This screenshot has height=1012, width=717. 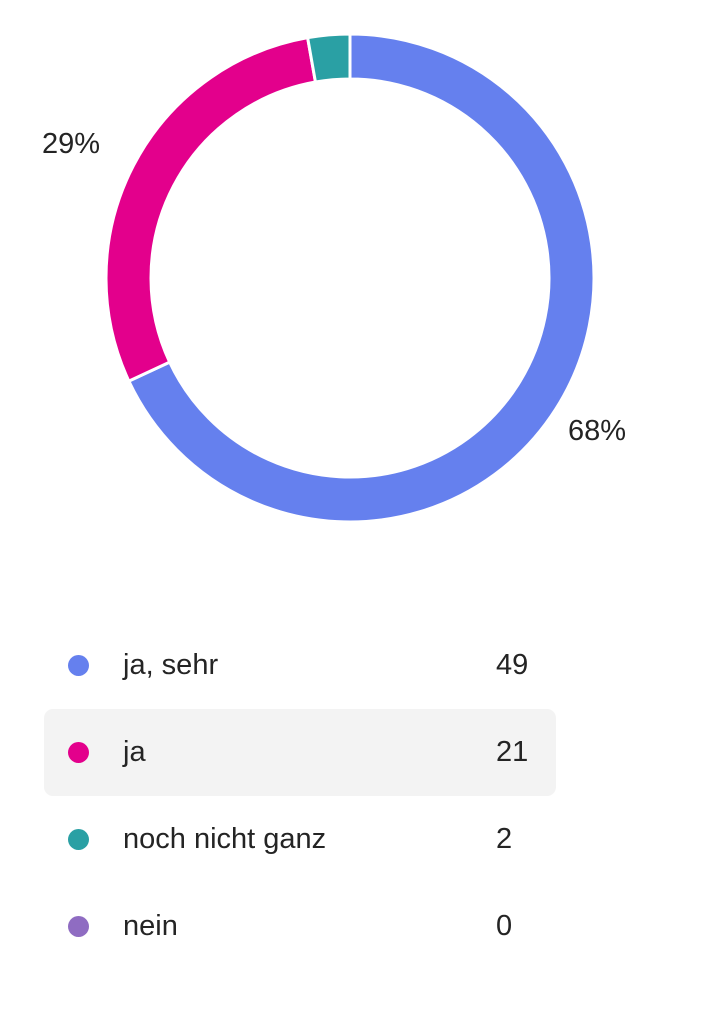 I want to click on legend-label: ja, so click(x=134, y=752).